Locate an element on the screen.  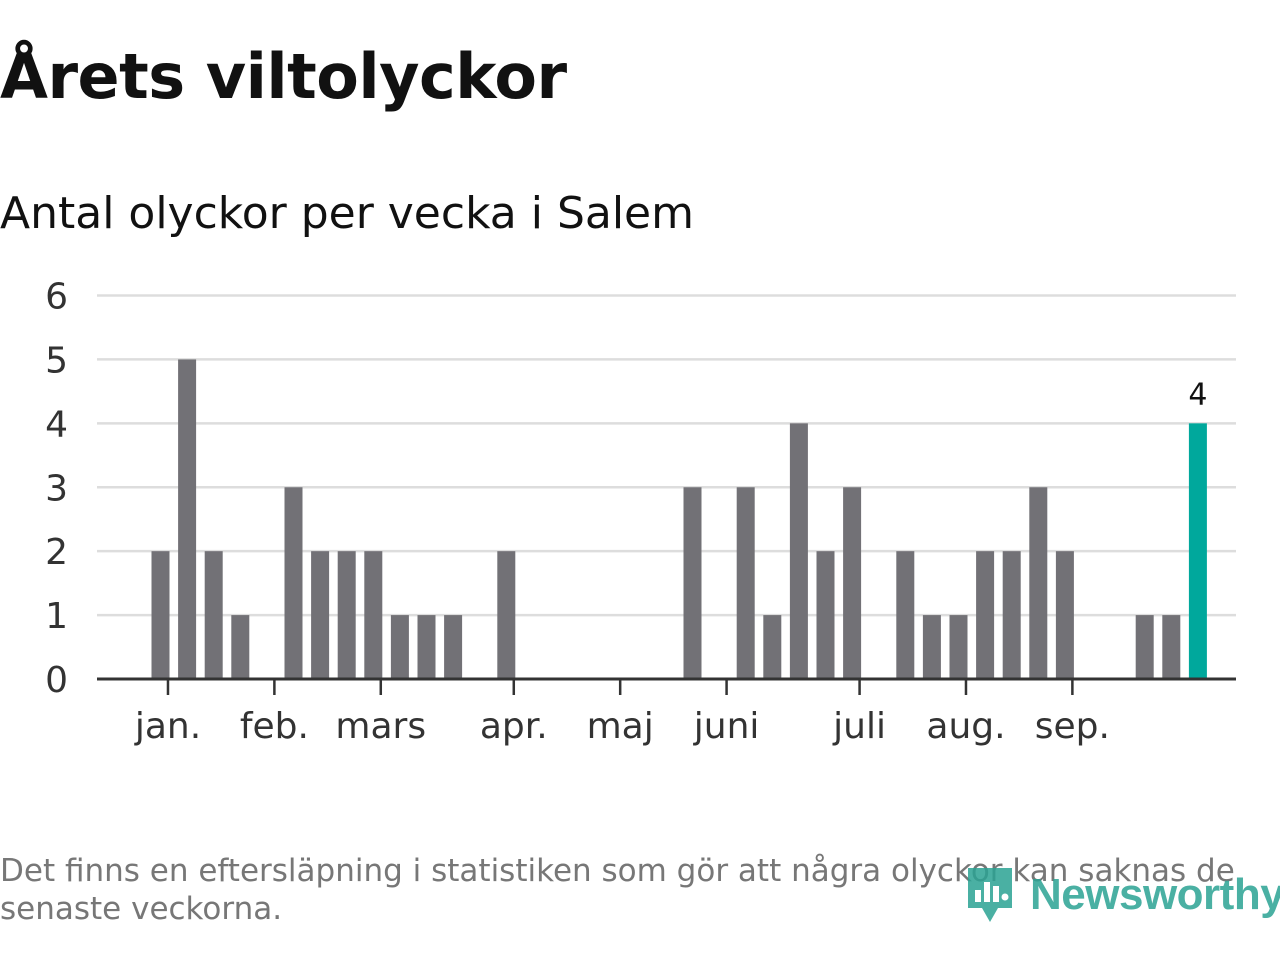
y-tick-label-5: 5 is located at coordinates (56, 360).